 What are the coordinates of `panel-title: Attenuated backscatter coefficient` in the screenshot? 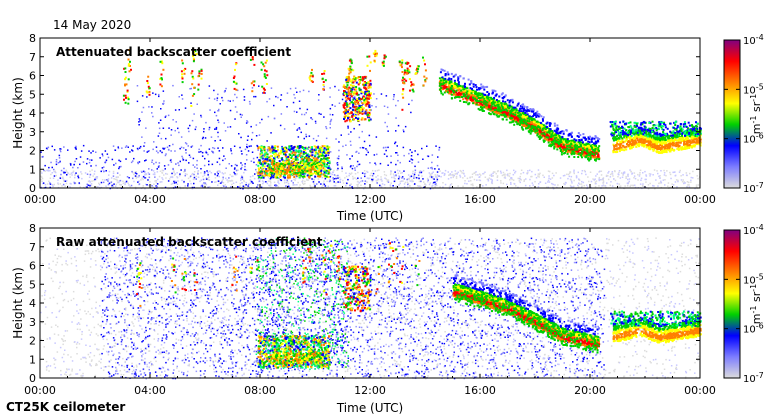 It's located at (173, 52).